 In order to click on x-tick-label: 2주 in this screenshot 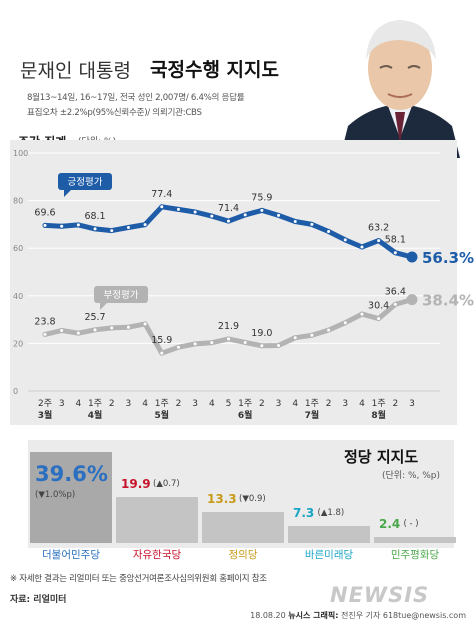, I will do `click(45, 403)`.